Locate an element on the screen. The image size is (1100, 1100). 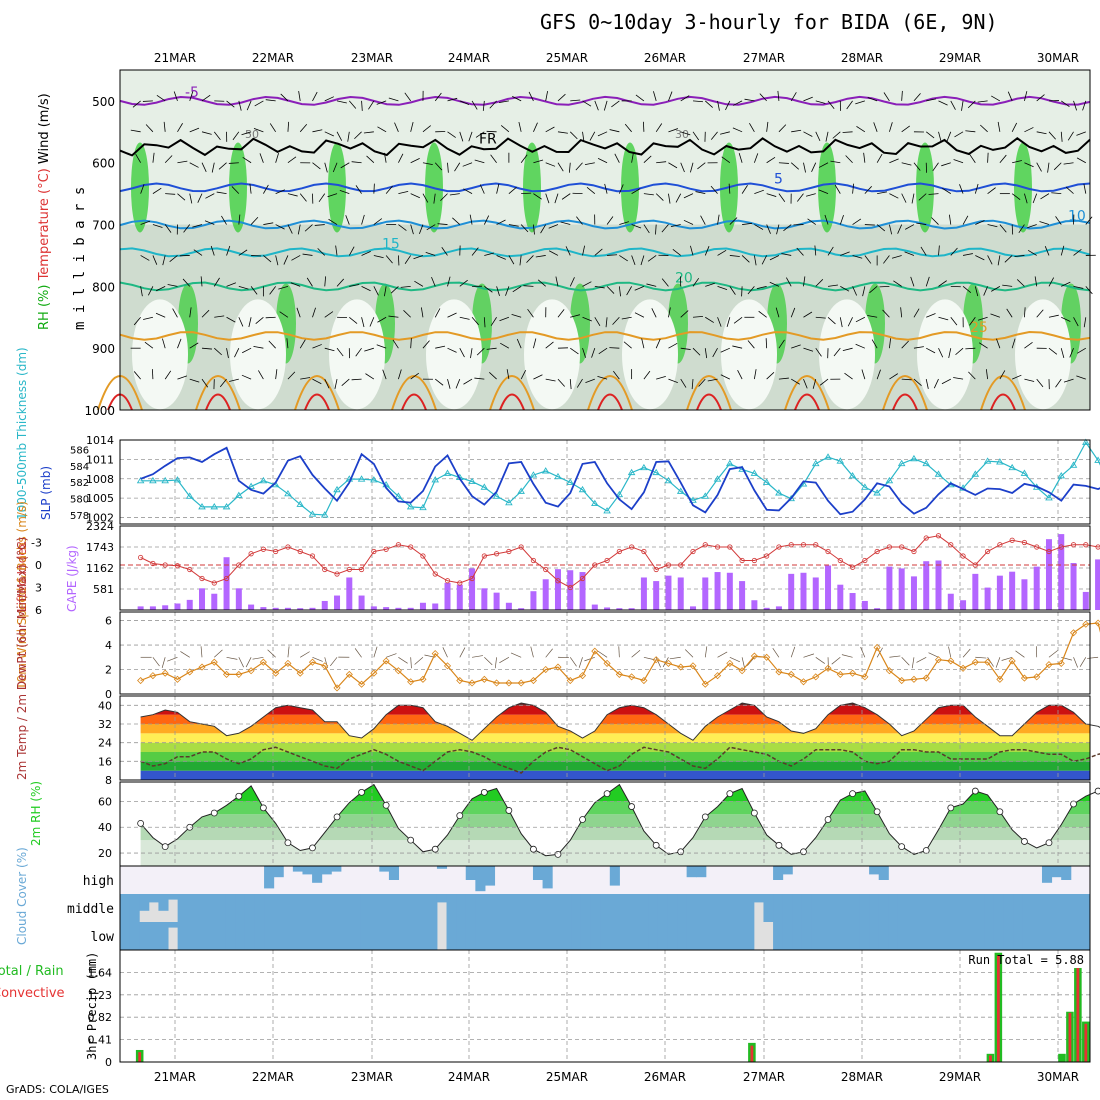
slp-tick: 1008 is located at coordinates (100, 479).